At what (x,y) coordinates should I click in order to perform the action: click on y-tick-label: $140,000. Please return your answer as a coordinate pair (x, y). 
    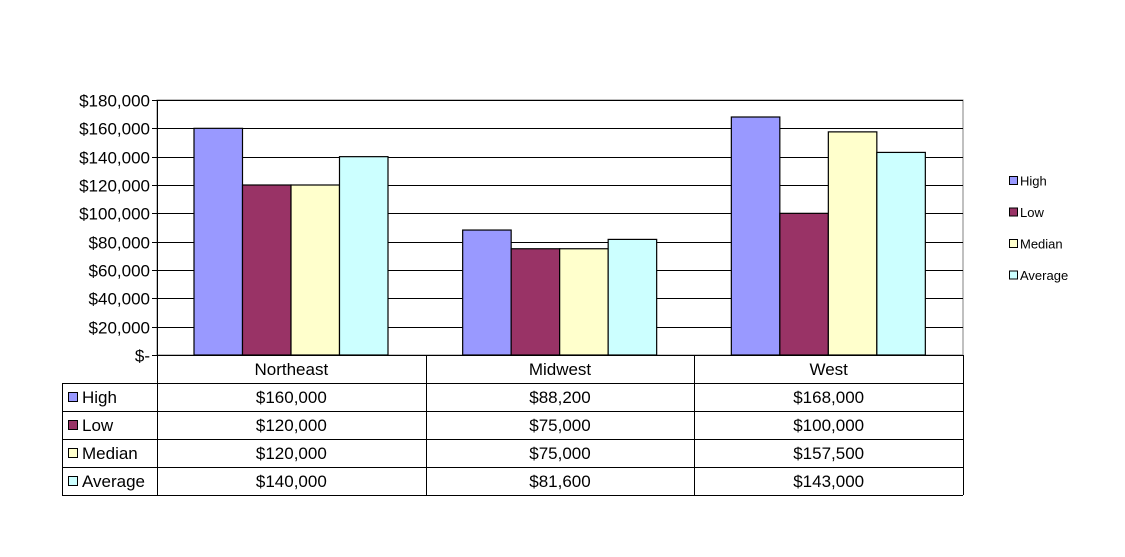
    Looking at the image, I should click on (114, 158).